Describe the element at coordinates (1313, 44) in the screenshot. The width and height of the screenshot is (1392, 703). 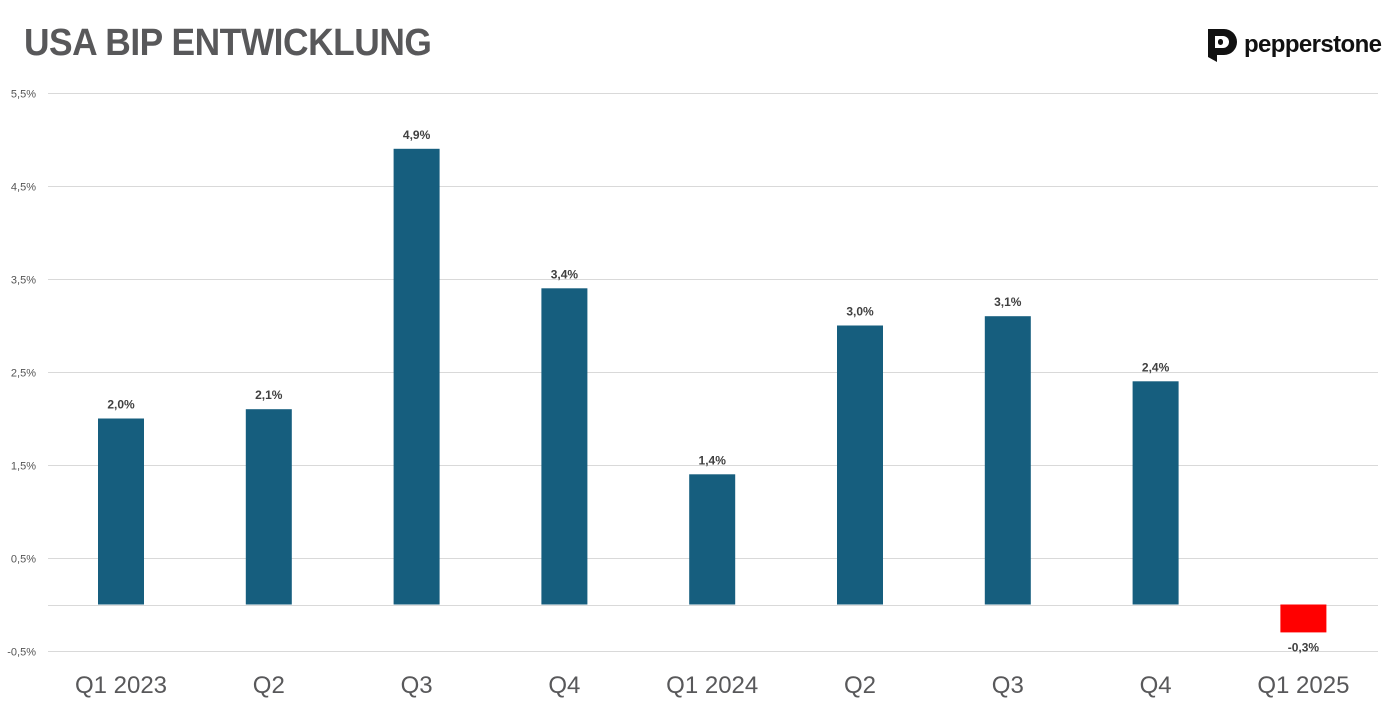
I see `brand-name: pepperstone` at that location.